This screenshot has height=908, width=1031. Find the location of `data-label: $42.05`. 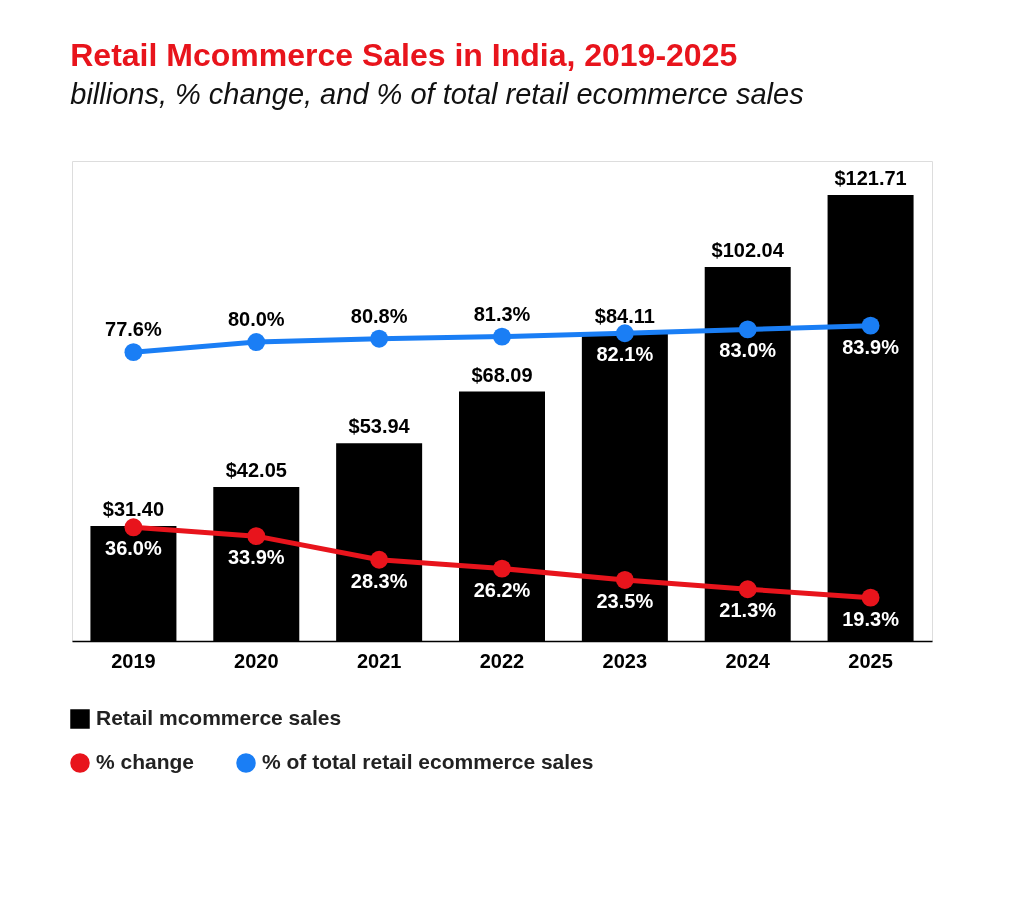

data-label: $42.05 is located at coordinates (256, 469).